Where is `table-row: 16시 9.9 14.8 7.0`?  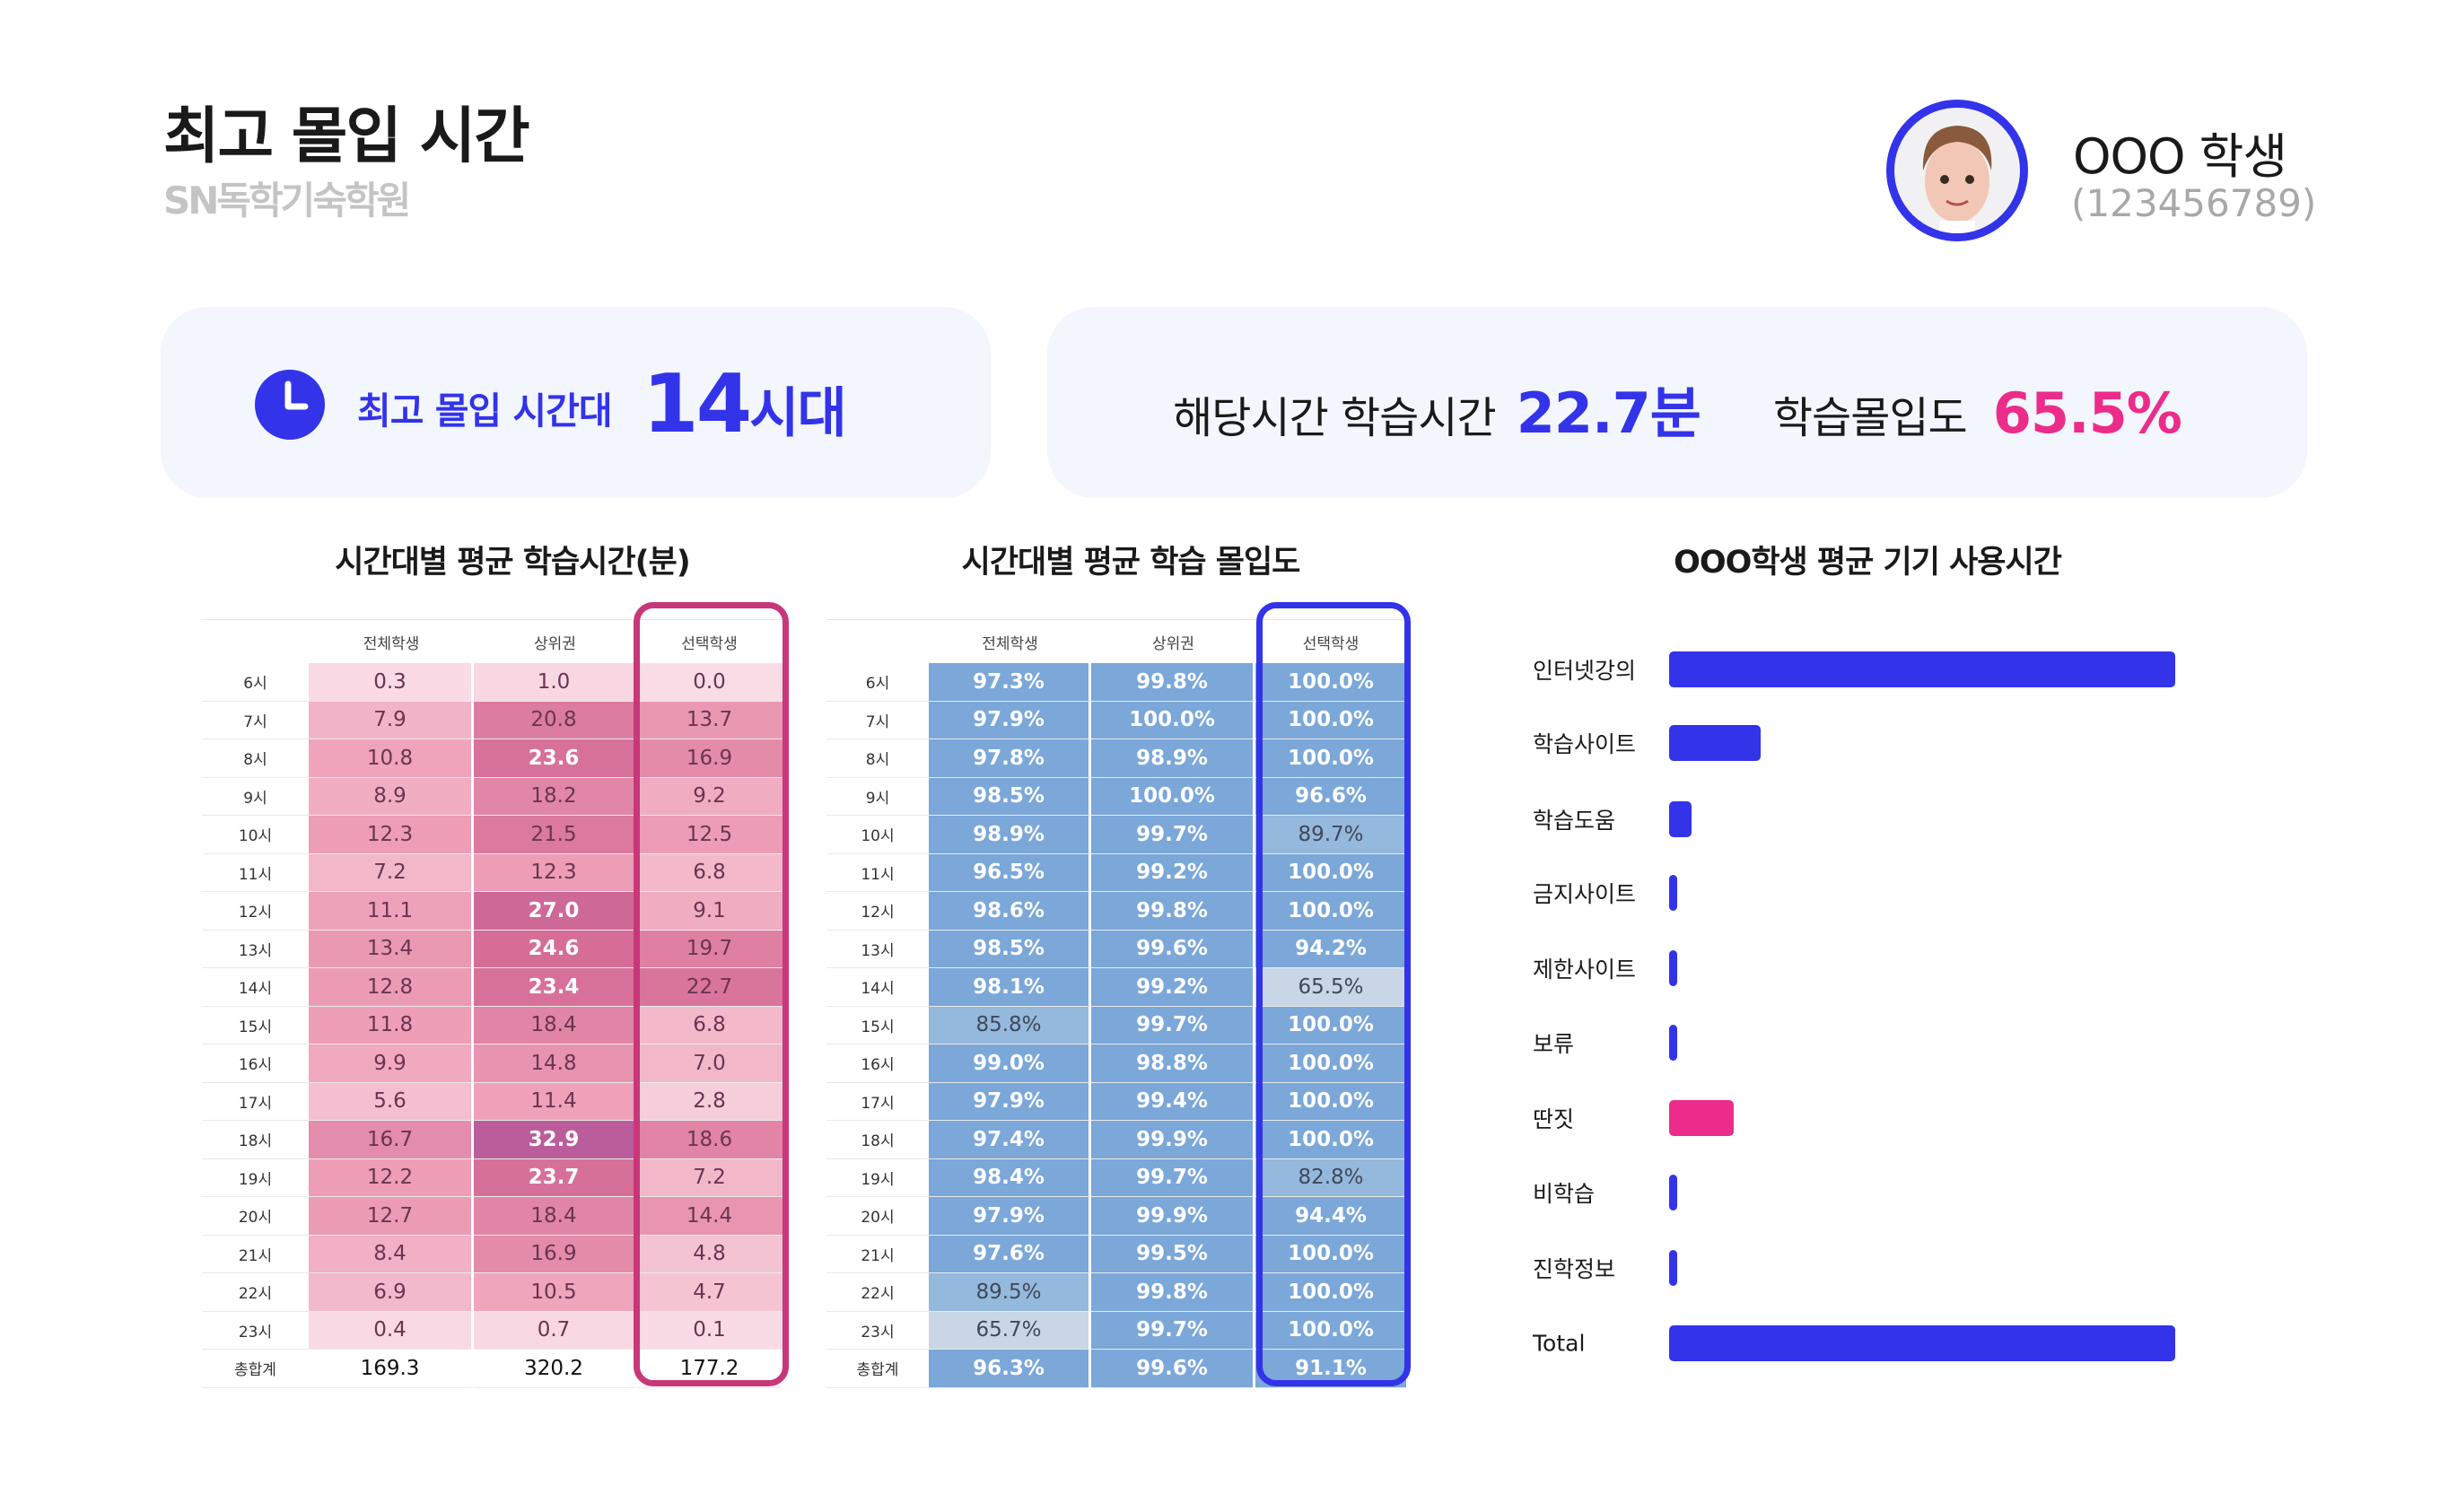 table-row: 16시 9.9 14.8 7.0 is located at coordinates (493, 1063).